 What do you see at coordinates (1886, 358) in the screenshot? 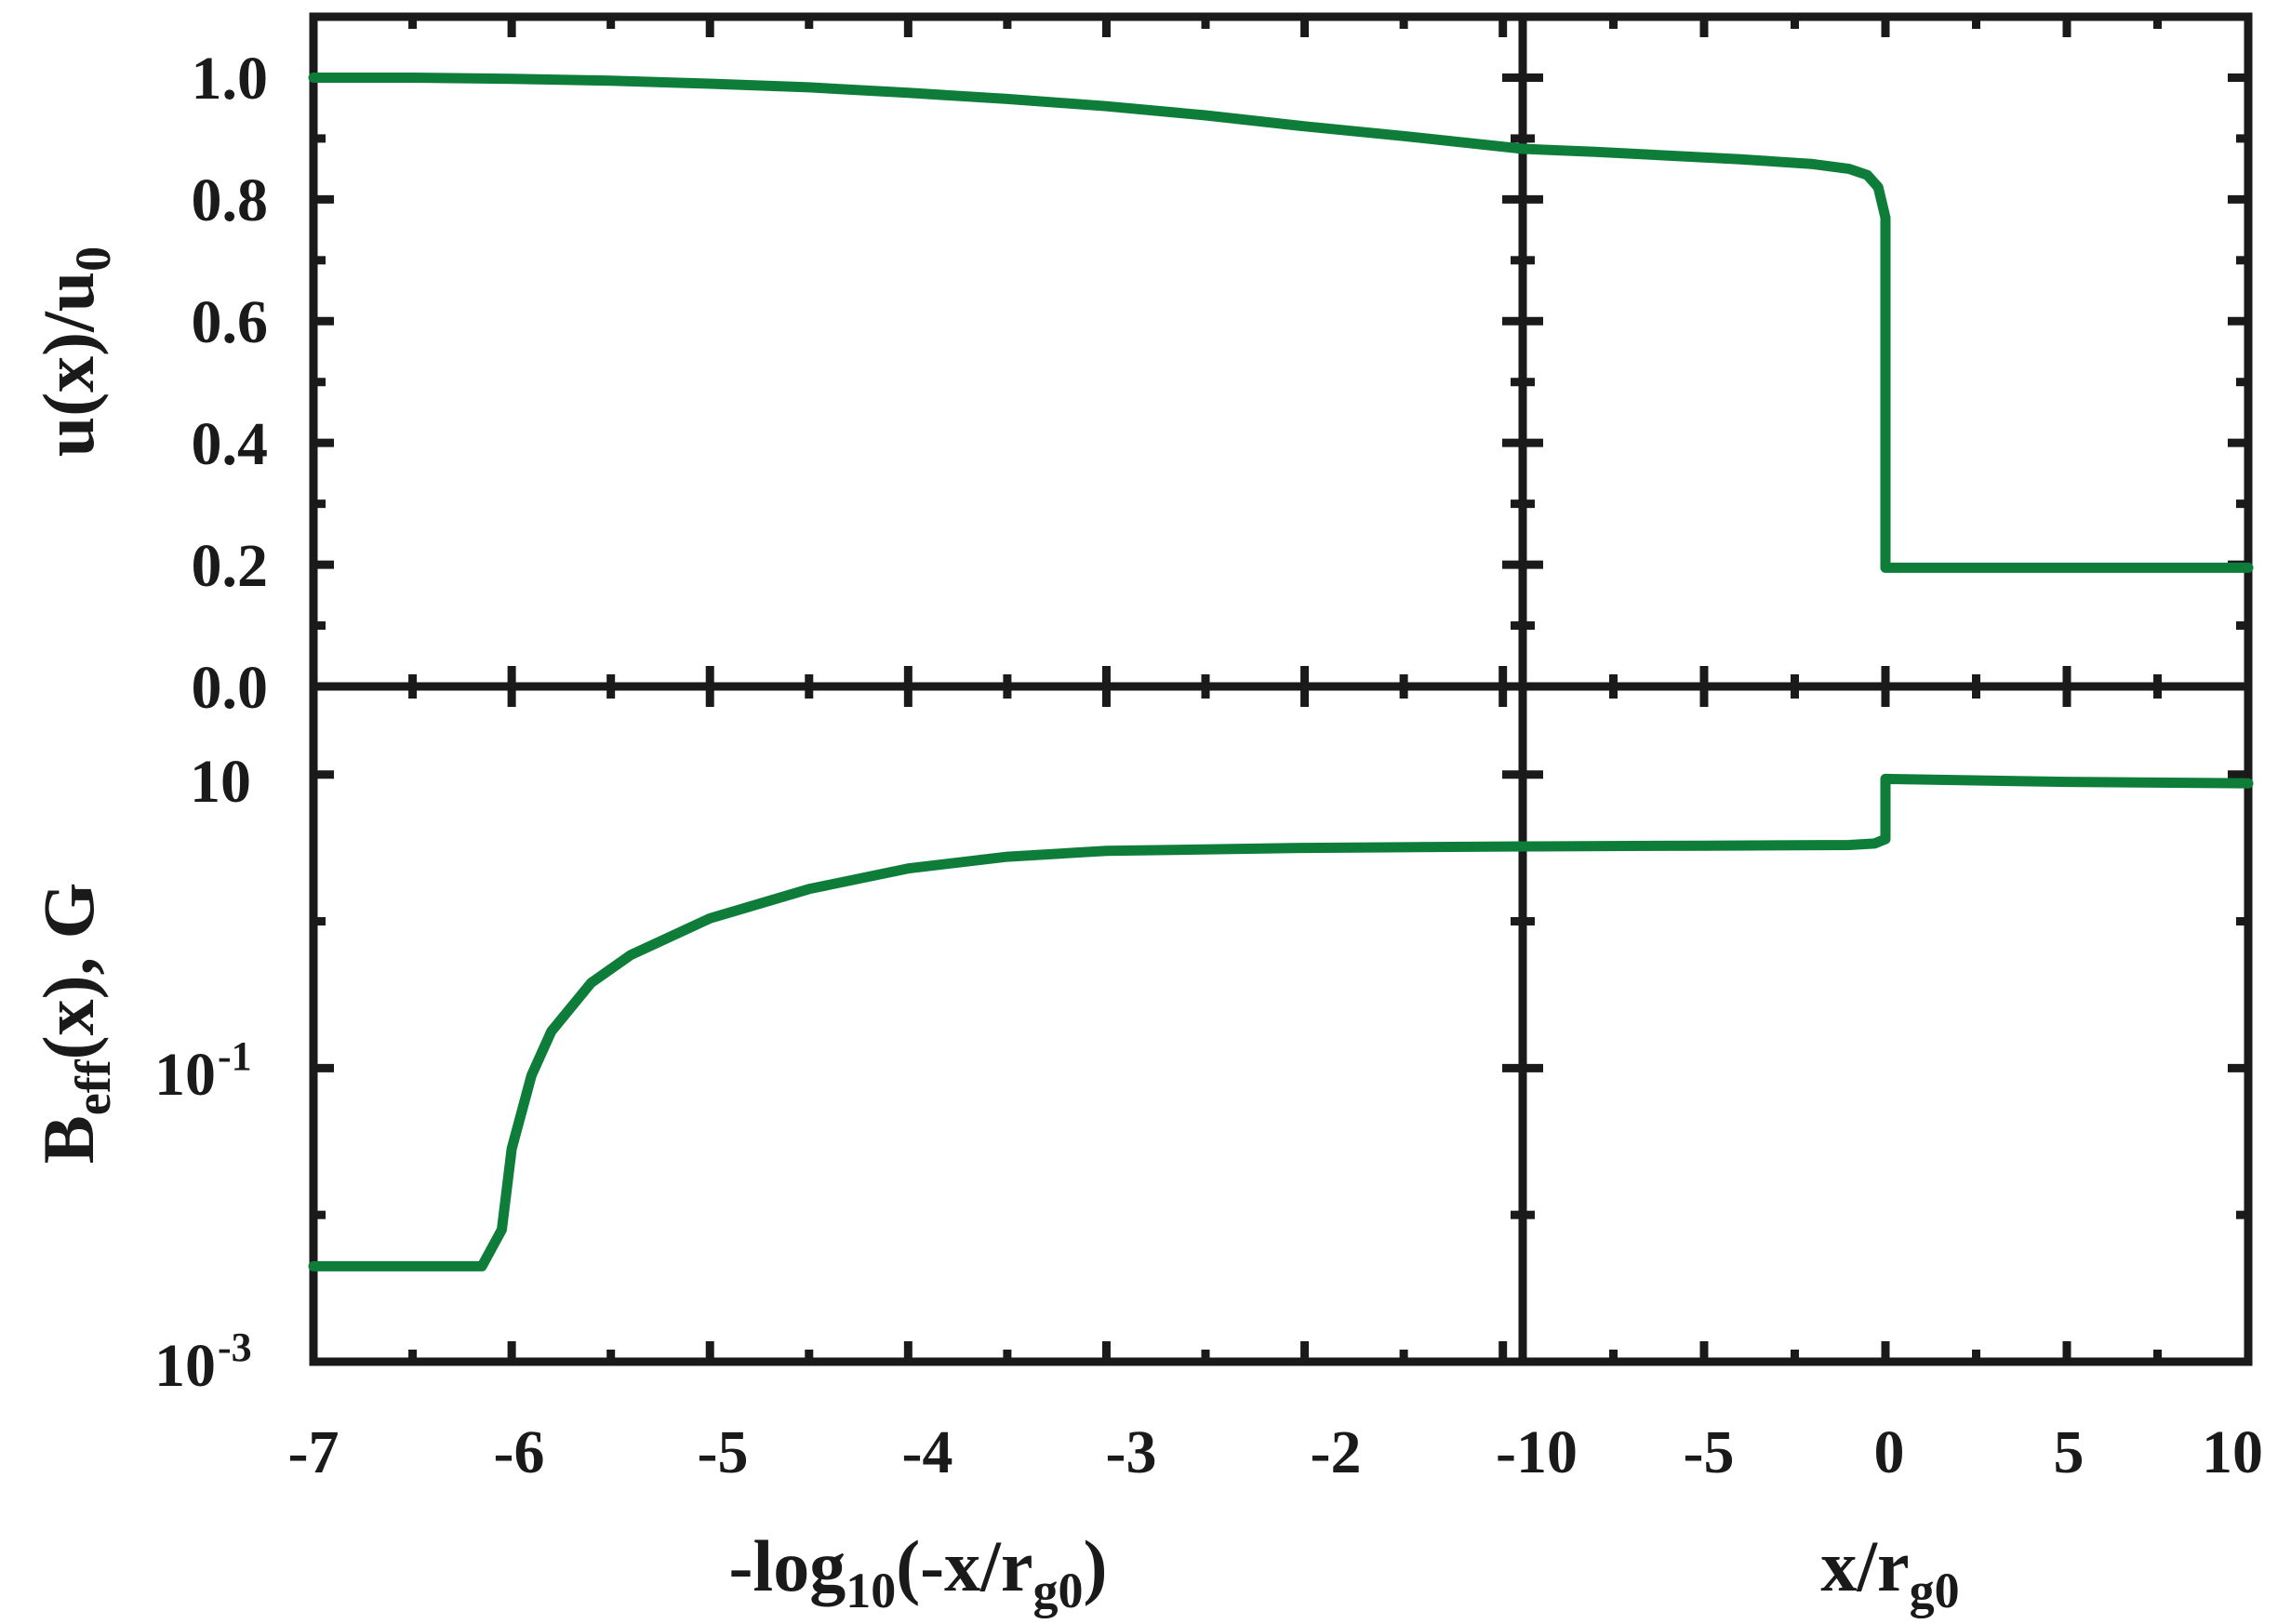
I see `series-line-top-right` at bounding box center [1886, 358].